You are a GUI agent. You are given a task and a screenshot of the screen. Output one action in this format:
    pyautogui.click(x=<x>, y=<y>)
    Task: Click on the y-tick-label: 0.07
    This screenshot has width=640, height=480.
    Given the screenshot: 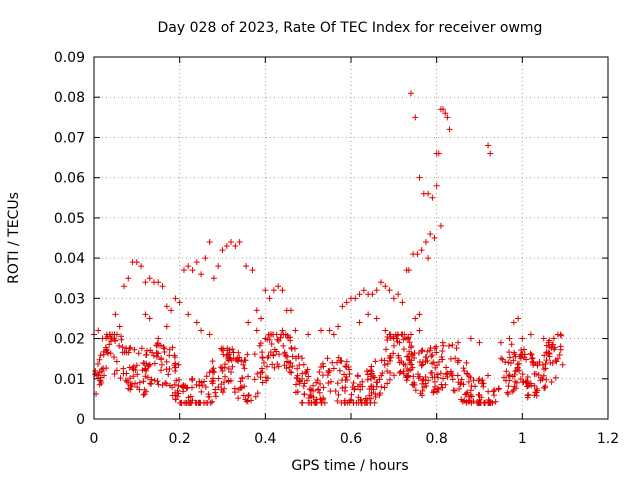 What is the action you would take?
    pyautogui.click(x=69, y=138)
    